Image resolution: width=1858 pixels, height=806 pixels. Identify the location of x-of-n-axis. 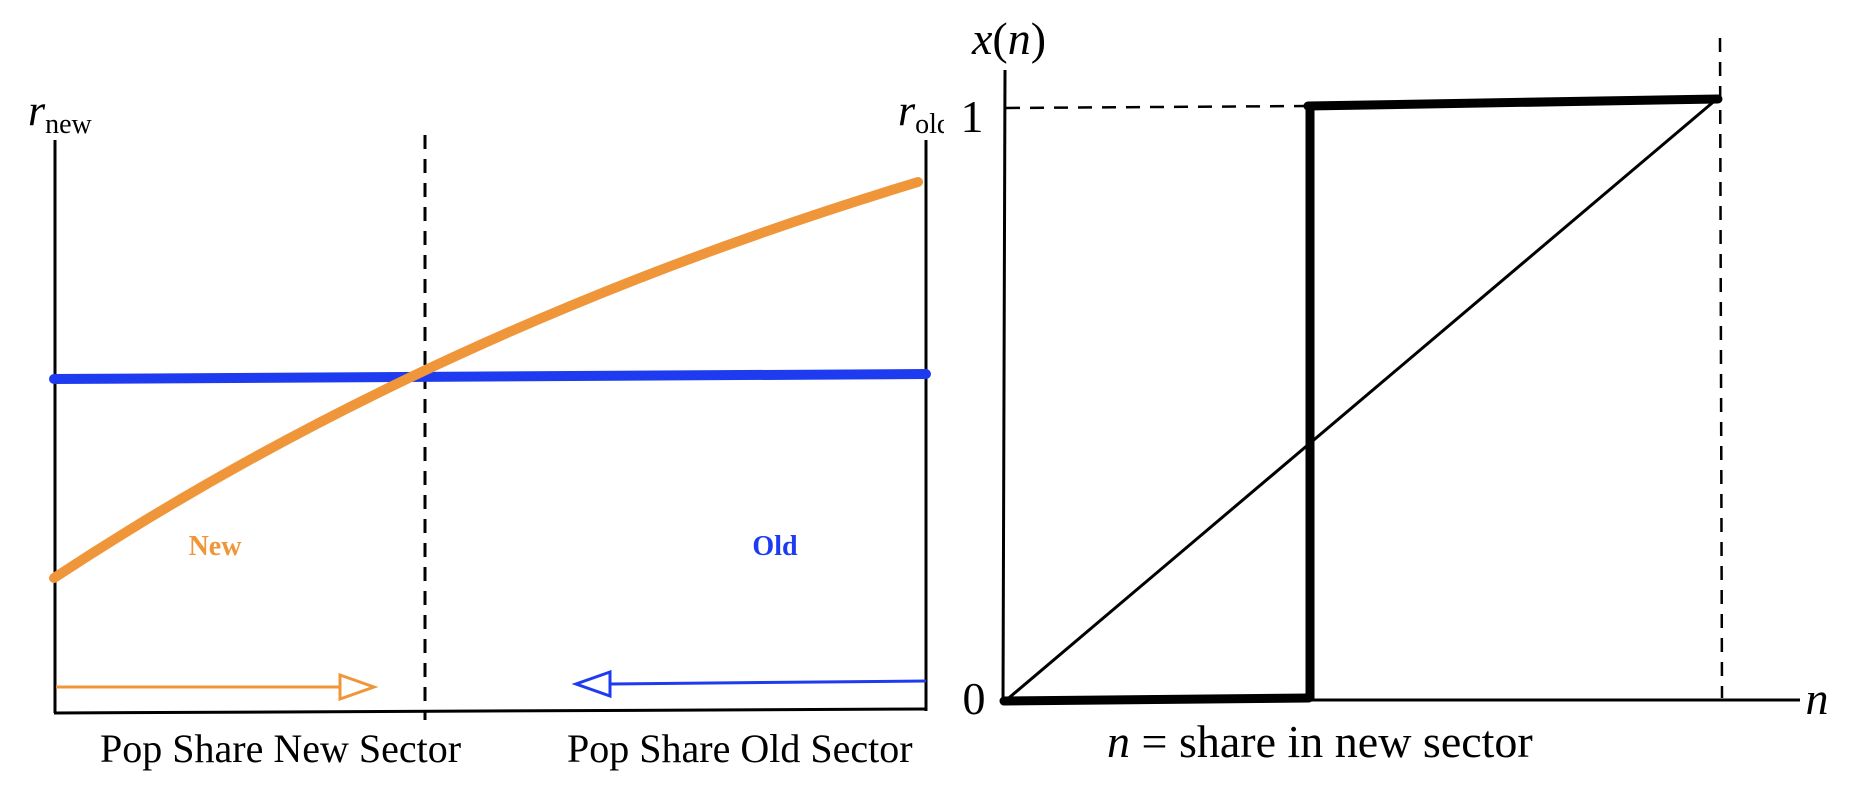
(1004, 386).